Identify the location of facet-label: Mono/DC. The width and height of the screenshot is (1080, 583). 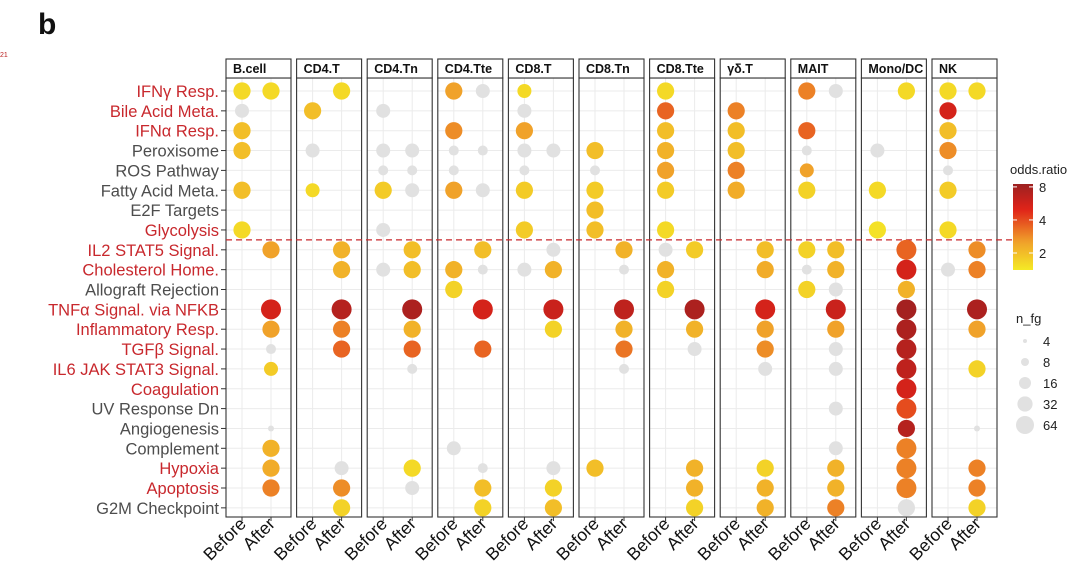
(895, 69).